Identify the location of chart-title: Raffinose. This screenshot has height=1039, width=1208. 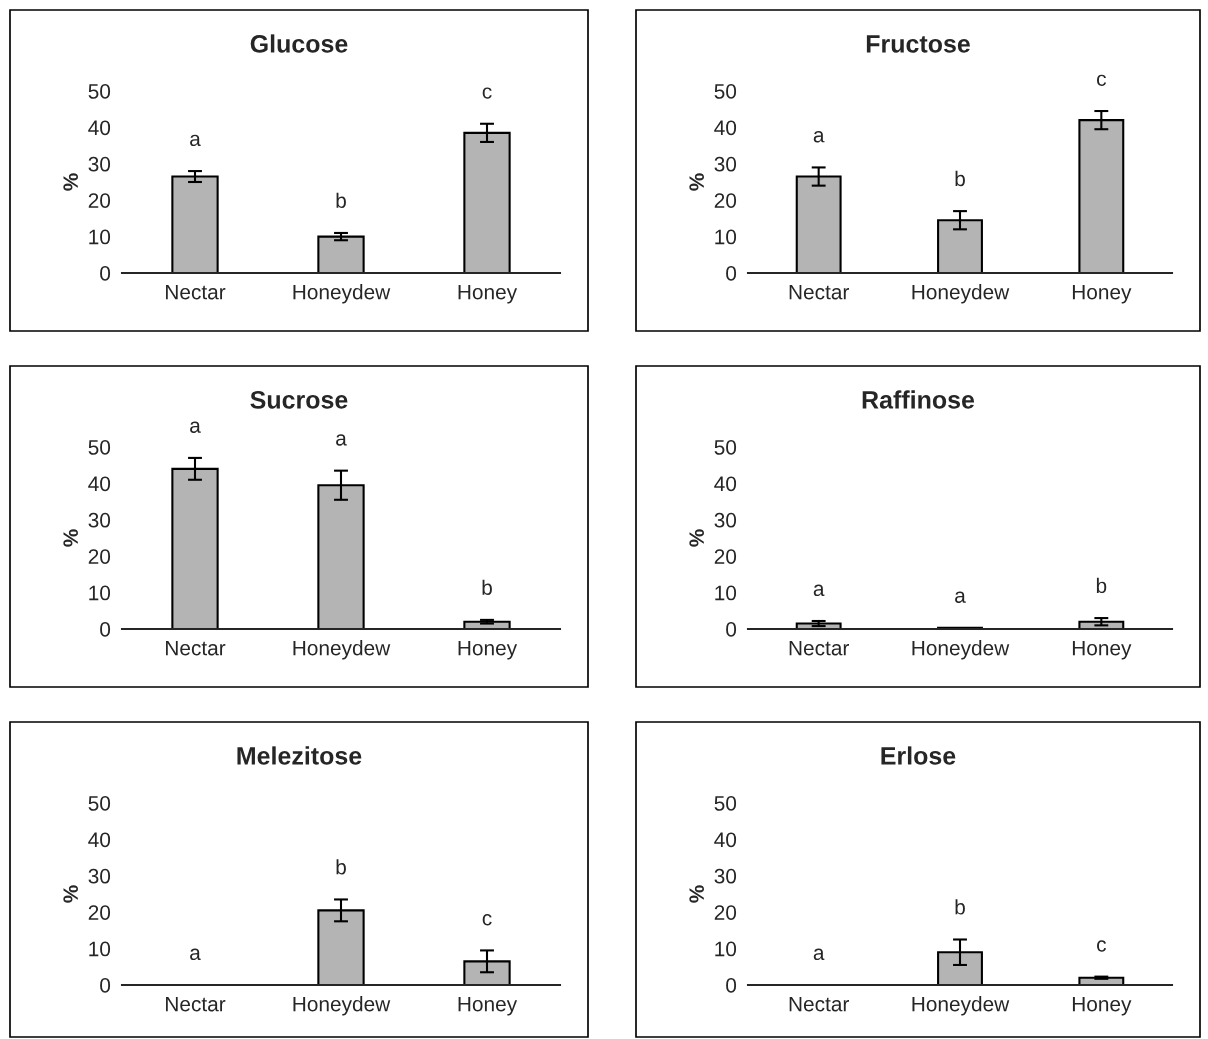
(918, 399).